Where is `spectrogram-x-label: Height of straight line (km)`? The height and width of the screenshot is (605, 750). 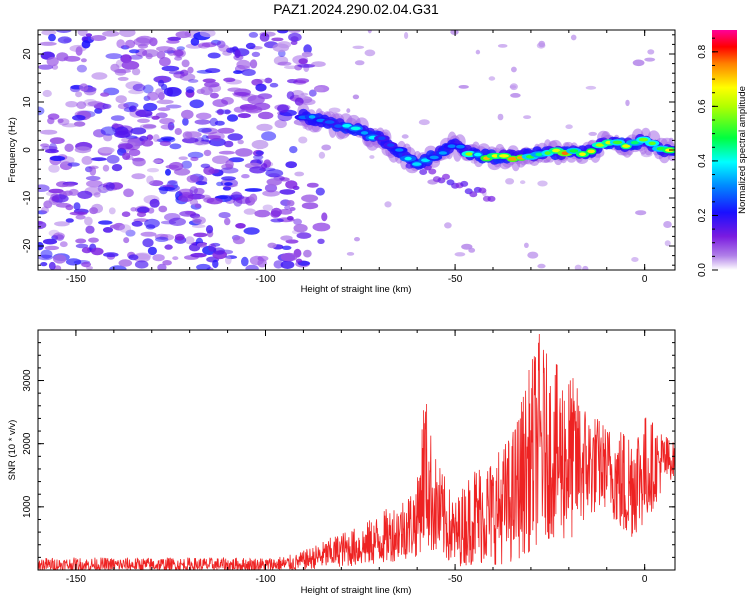 spectrogram-x-label: Height of straight line (km) is located at coordinates (356, 289).